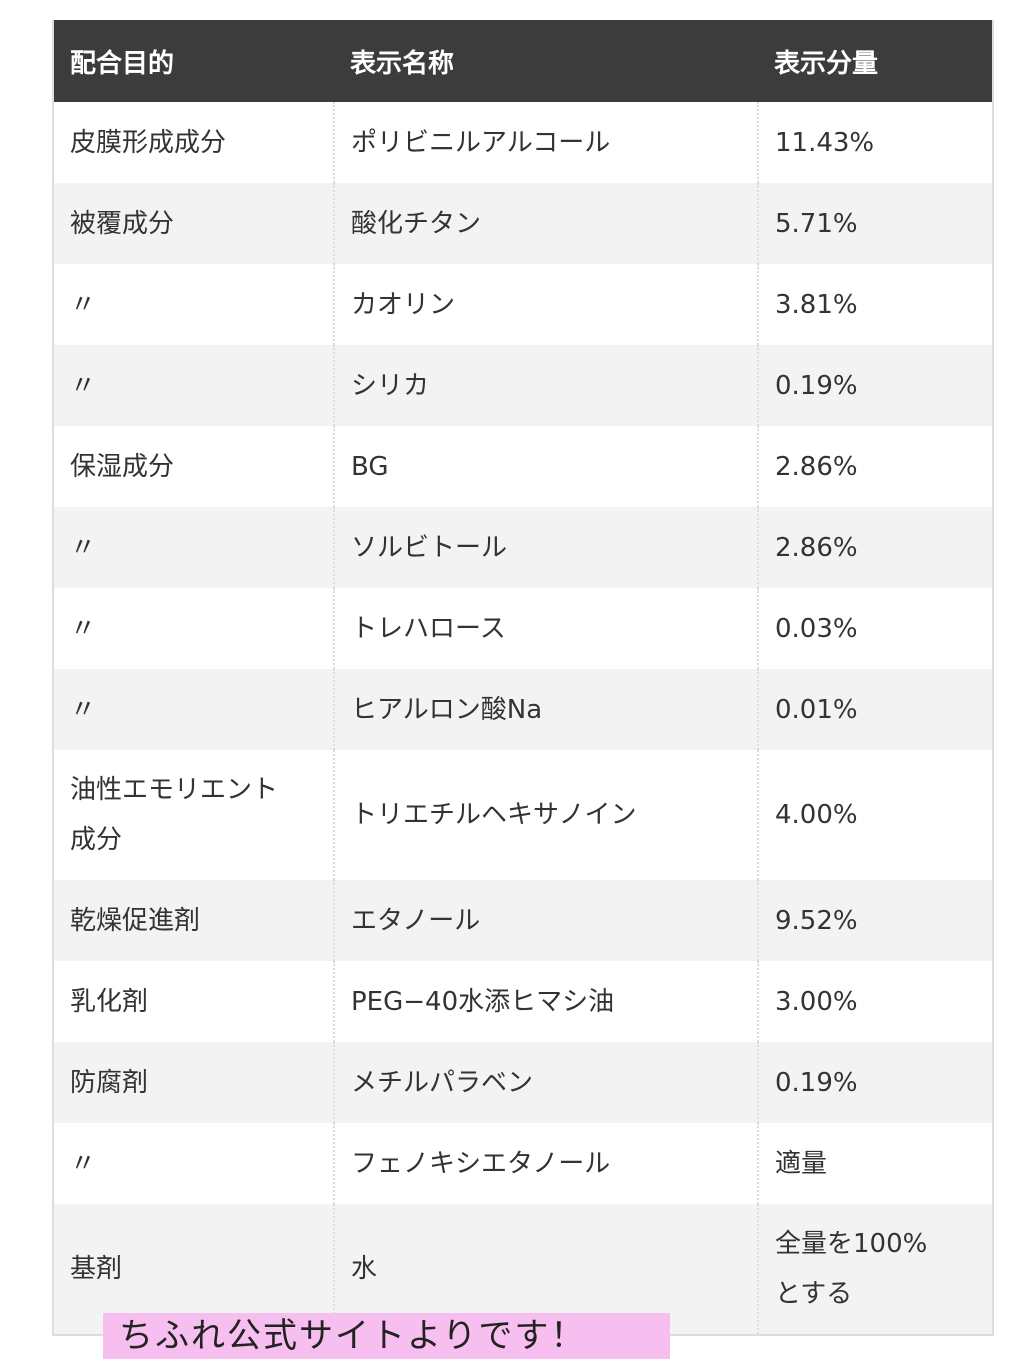 The height and width of the screenshot is (1366, 1024). I want to click on table-cell: 9.52%, so click(875, 920).